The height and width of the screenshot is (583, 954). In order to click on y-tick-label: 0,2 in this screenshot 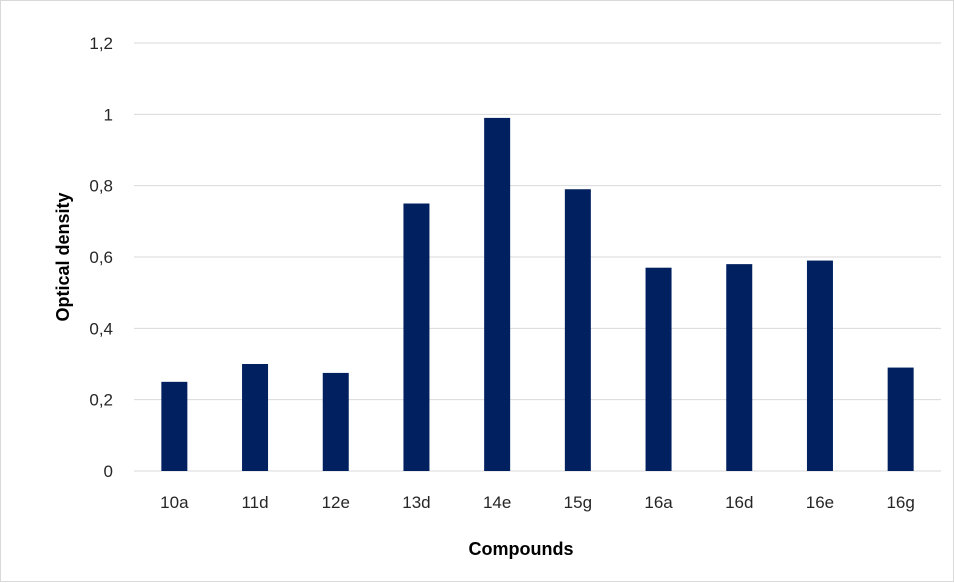, I will do `click(101, 400)`.